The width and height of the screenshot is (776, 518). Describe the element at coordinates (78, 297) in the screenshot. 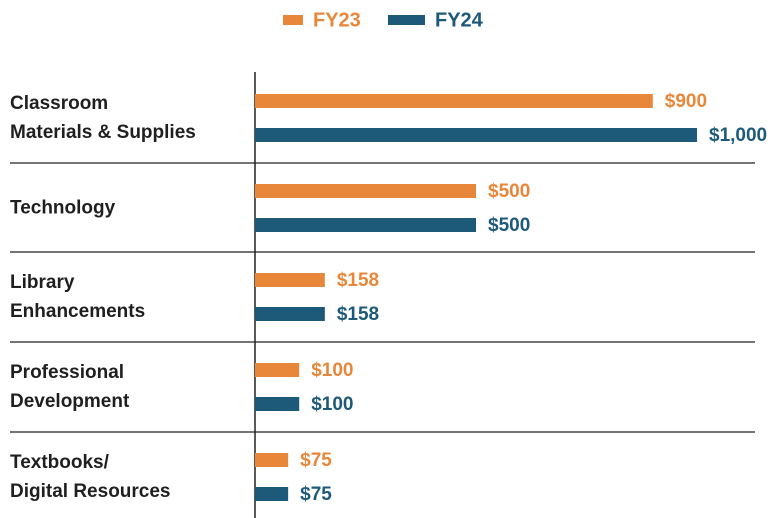

I see `category-label: Library Enhancements` at that location.